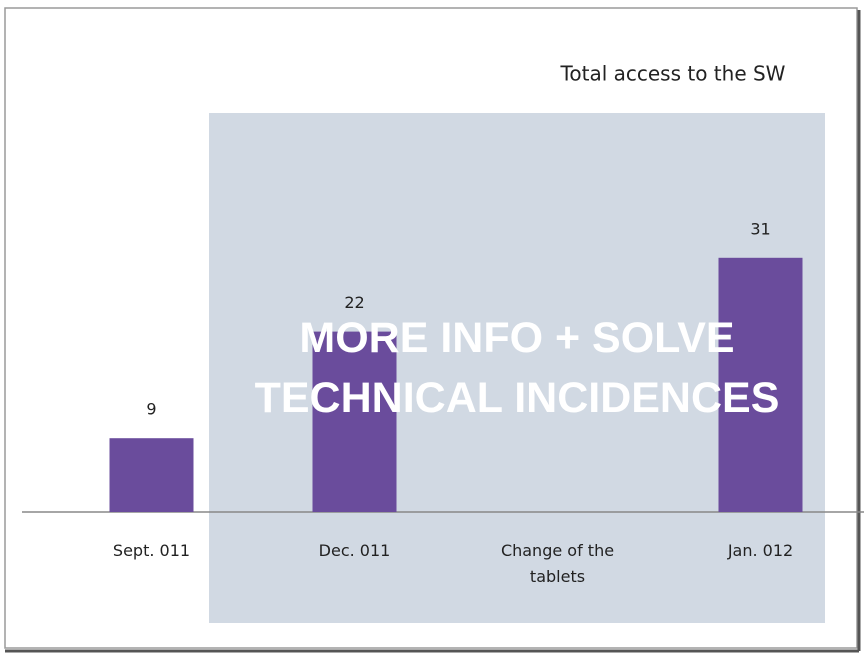 This screenshot has width=864, height=657. Describe the element at coordinates (760, 550) in the screenshot. I see `x-tick-label: Jan. 012` at that location.